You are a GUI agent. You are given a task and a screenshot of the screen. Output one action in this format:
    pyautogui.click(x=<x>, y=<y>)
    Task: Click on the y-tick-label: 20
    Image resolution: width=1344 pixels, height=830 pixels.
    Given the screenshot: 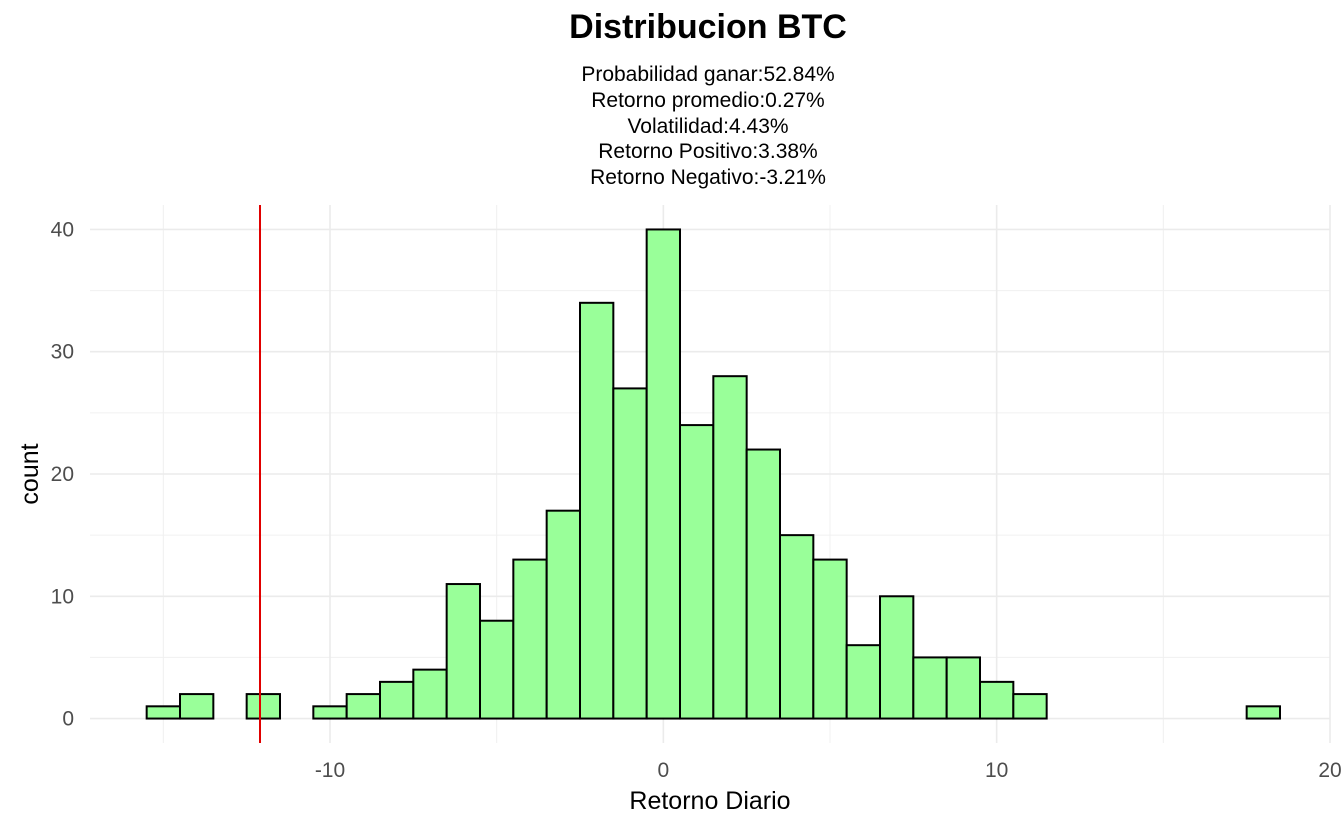 What is the action you would take?
    pyautogui.click(x=62, y=474)
    